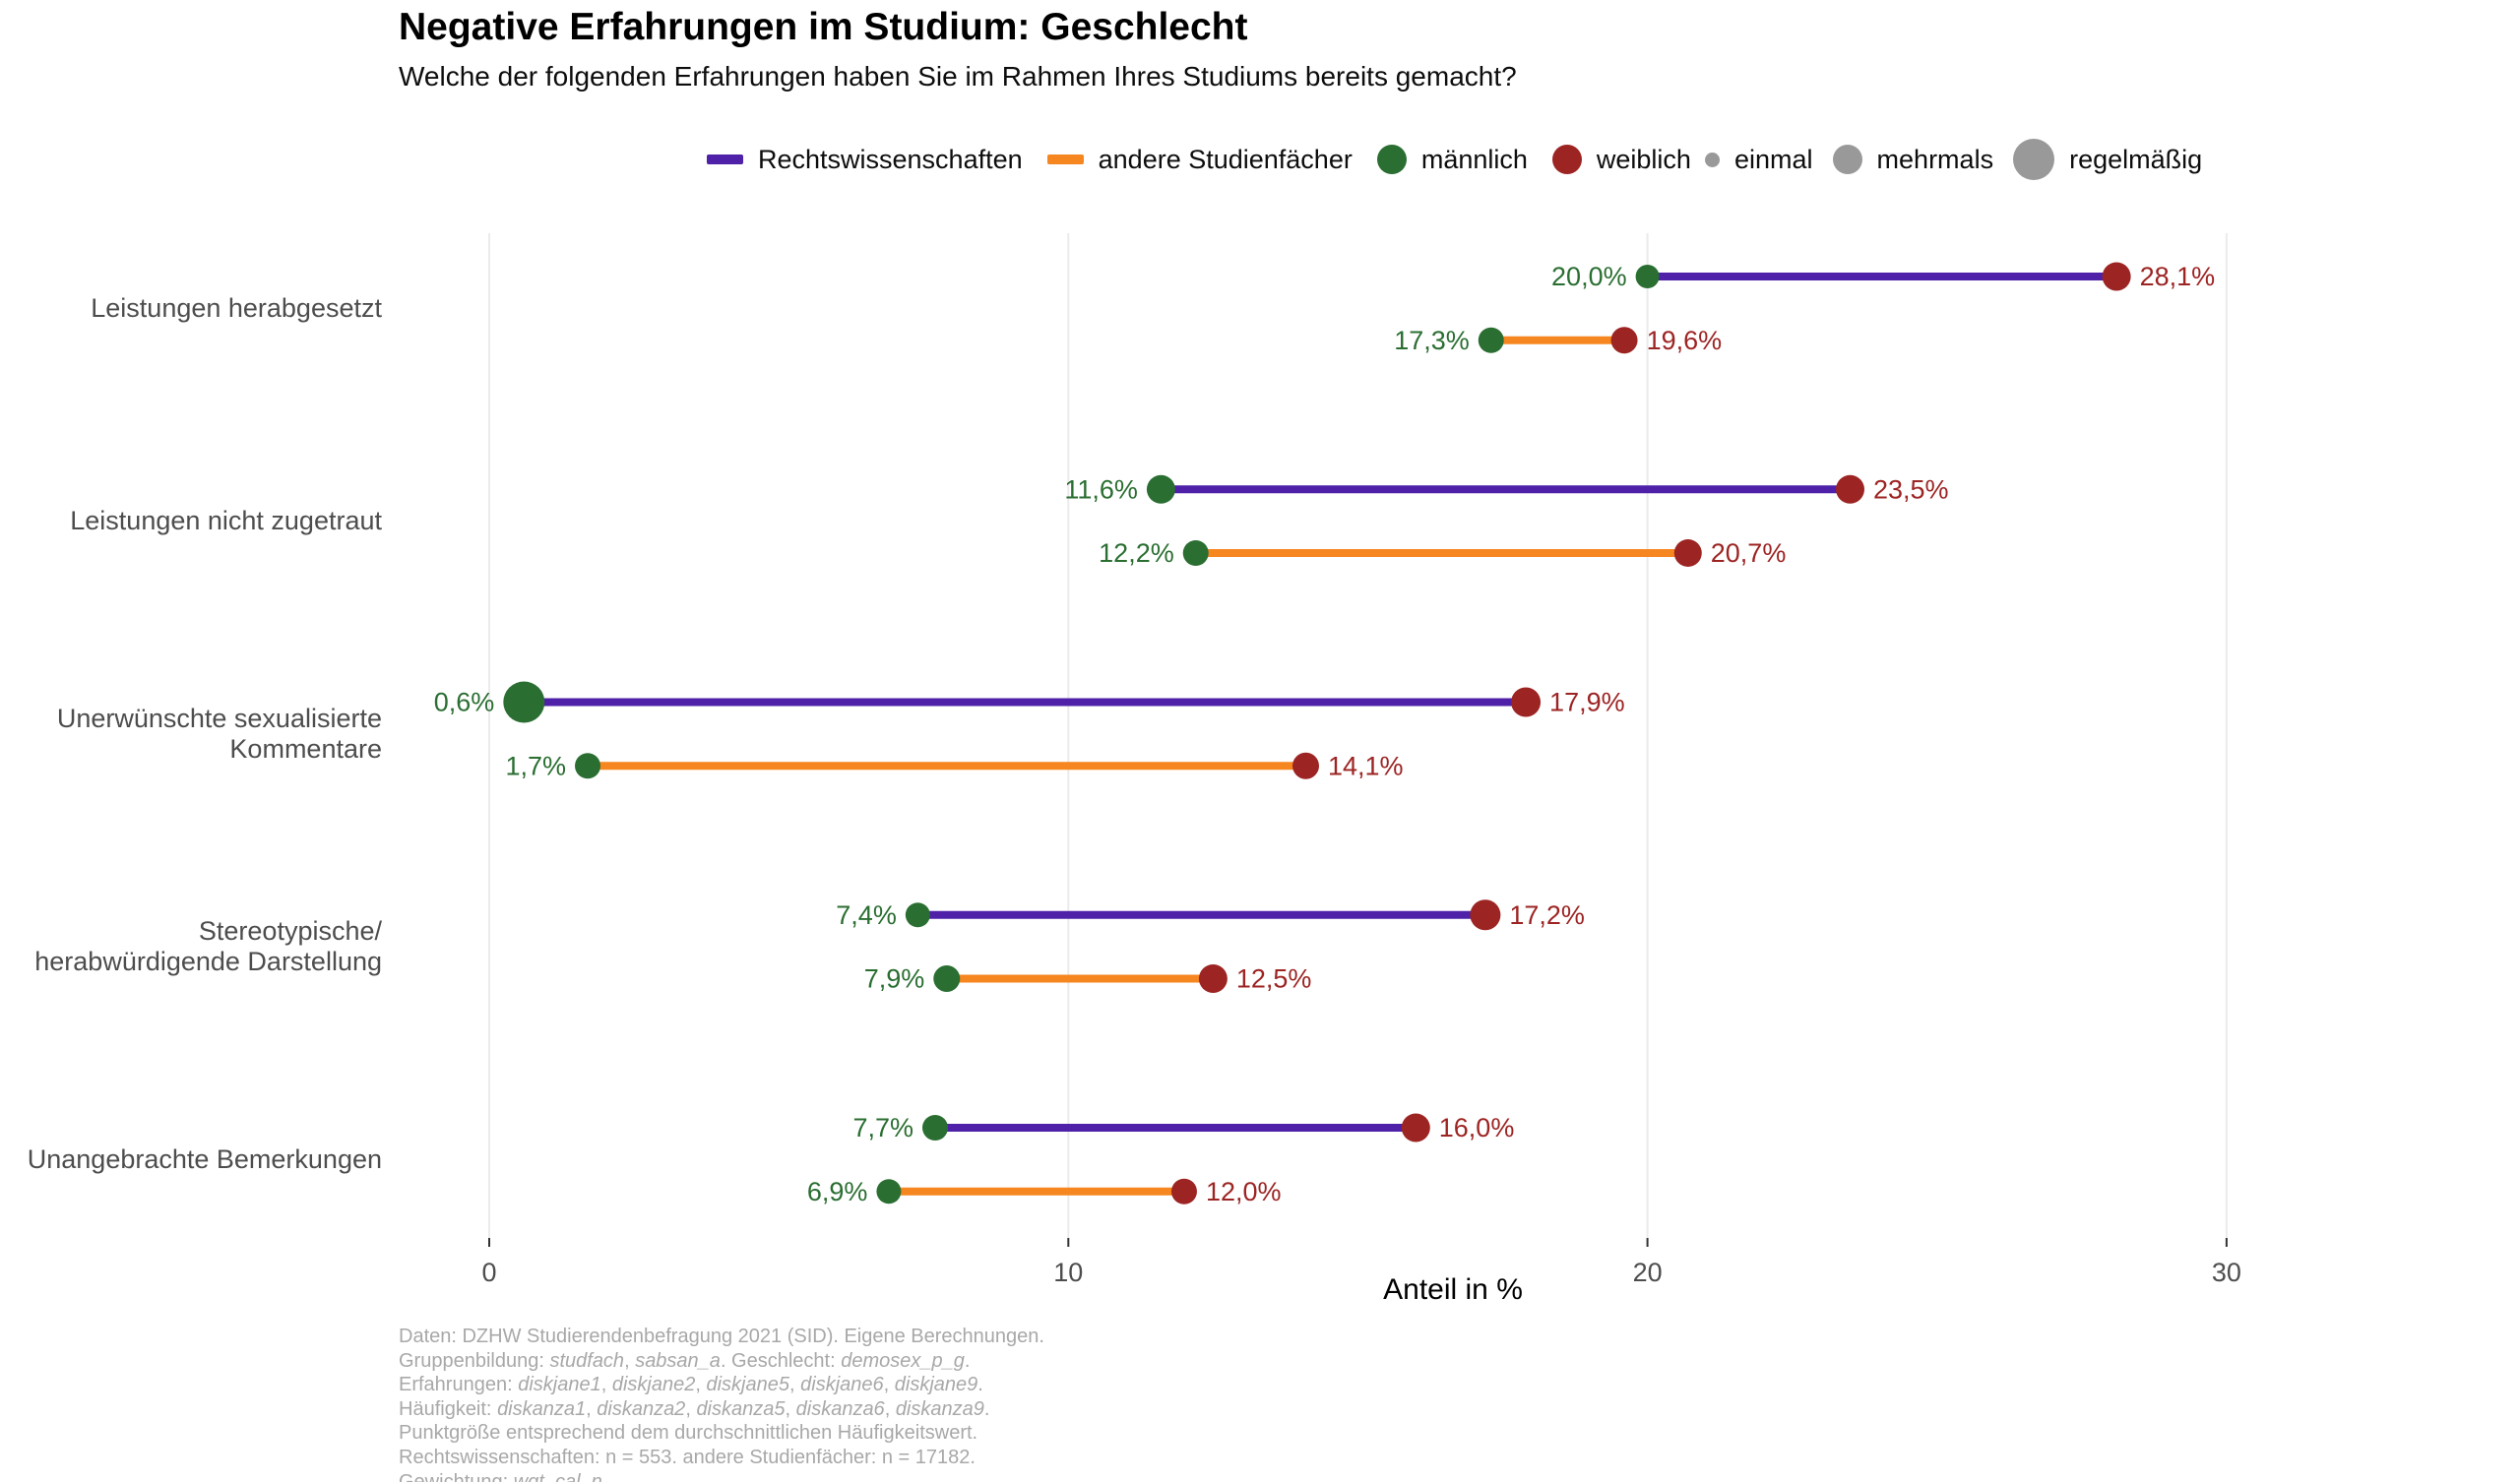 This screenshot has width=2520, height=1482. I want to click on size-legend-circle-icon, so click(1712, 159).